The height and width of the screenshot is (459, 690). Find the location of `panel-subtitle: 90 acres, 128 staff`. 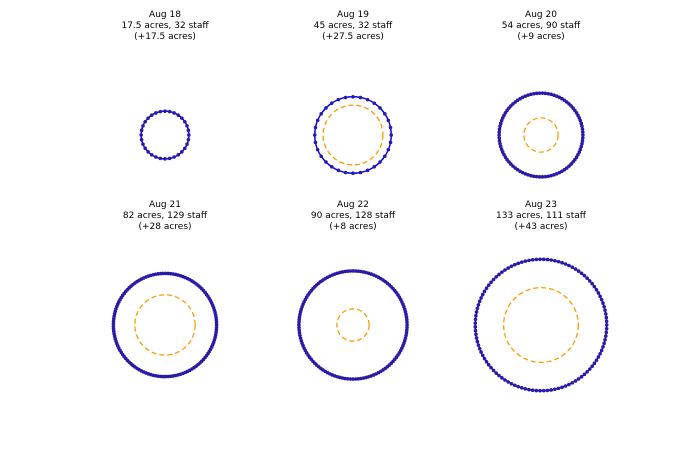

panel-subtitle: 90 acres, 128 staff is located at coordinates (353, 216).